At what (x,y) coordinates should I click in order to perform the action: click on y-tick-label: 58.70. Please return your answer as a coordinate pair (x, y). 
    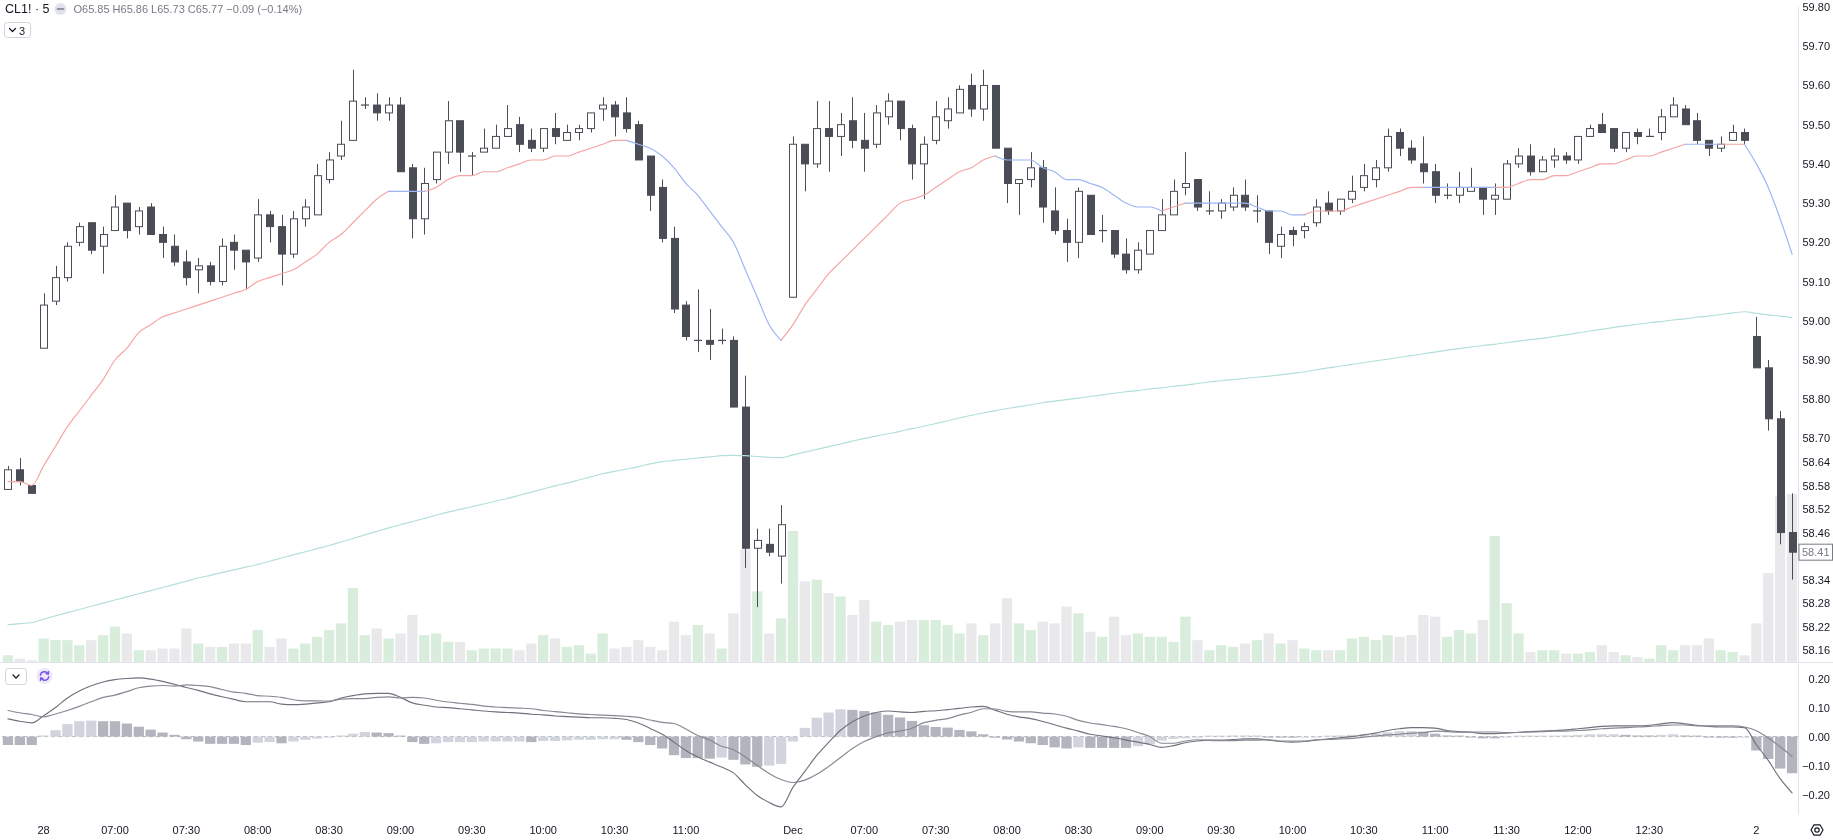
    Looking at the image, I should click on (1816, 438).